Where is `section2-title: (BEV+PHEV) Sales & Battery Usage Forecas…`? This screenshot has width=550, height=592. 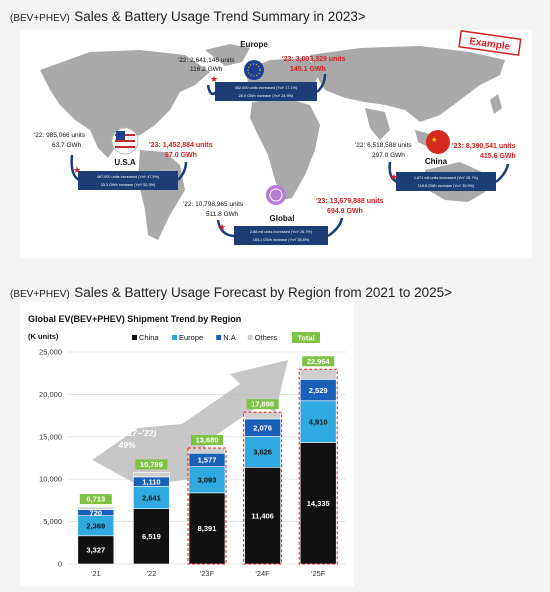
section2-title: (BEV+PHEV) Sales & Battery Usage Forecas… is located at coordinates (231, 293).